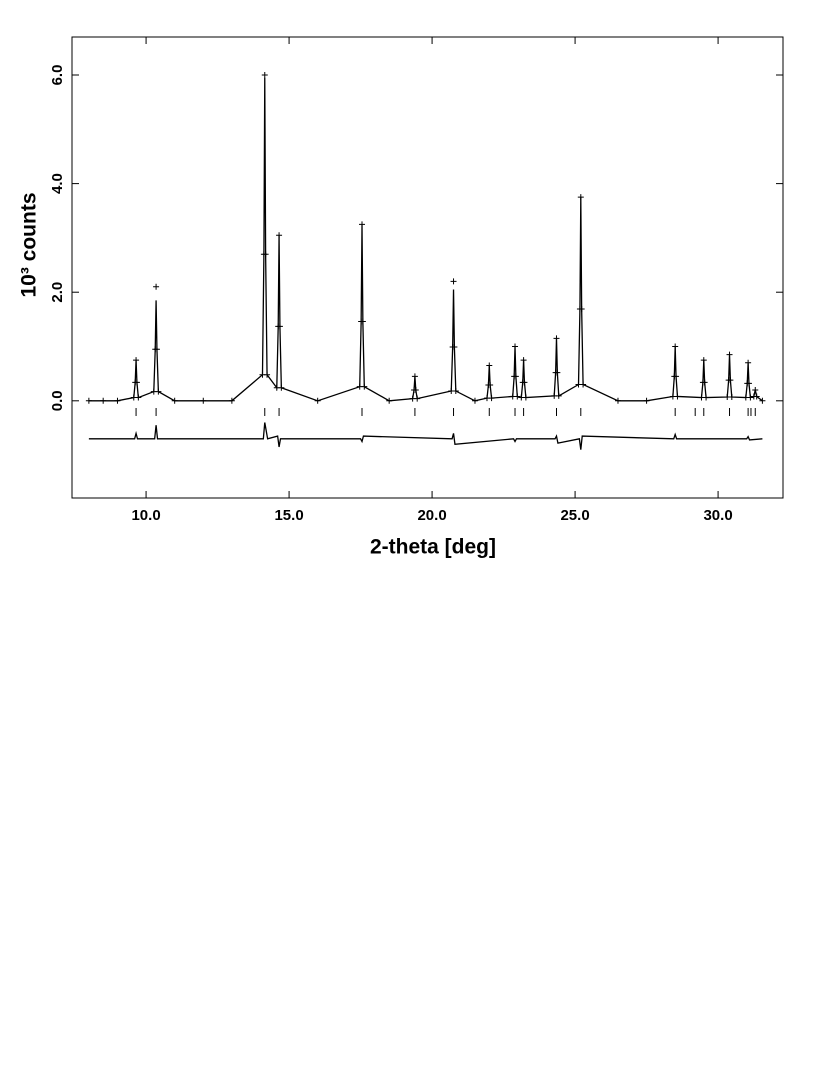 The image size is (830, 1075). Describe the element at coordinates (57, 400) in the screenshot. I see `y-tick-label: 0.0` at that location.